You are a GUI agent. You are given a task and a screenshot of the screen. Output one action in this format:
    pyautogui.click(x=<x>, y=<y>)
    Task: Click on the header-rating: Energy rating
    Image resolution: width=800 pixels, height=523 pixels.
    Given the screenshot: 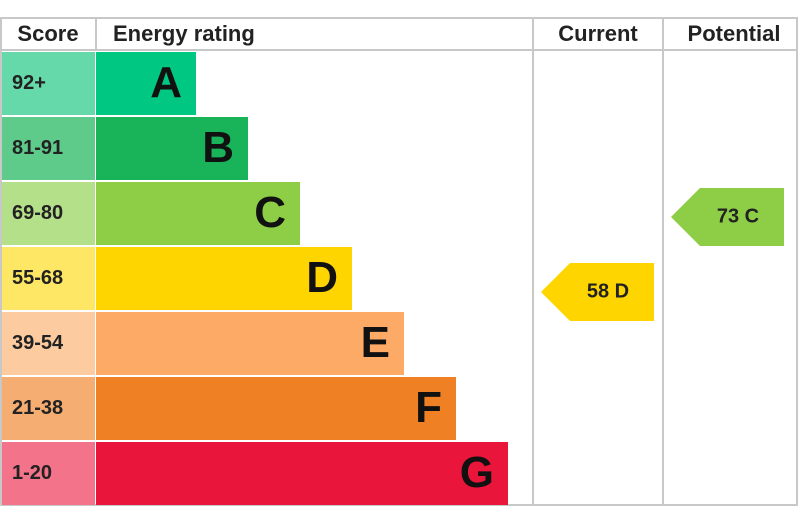 What is the action you would take?
    pyautogui.click(x=184, y=33)
    